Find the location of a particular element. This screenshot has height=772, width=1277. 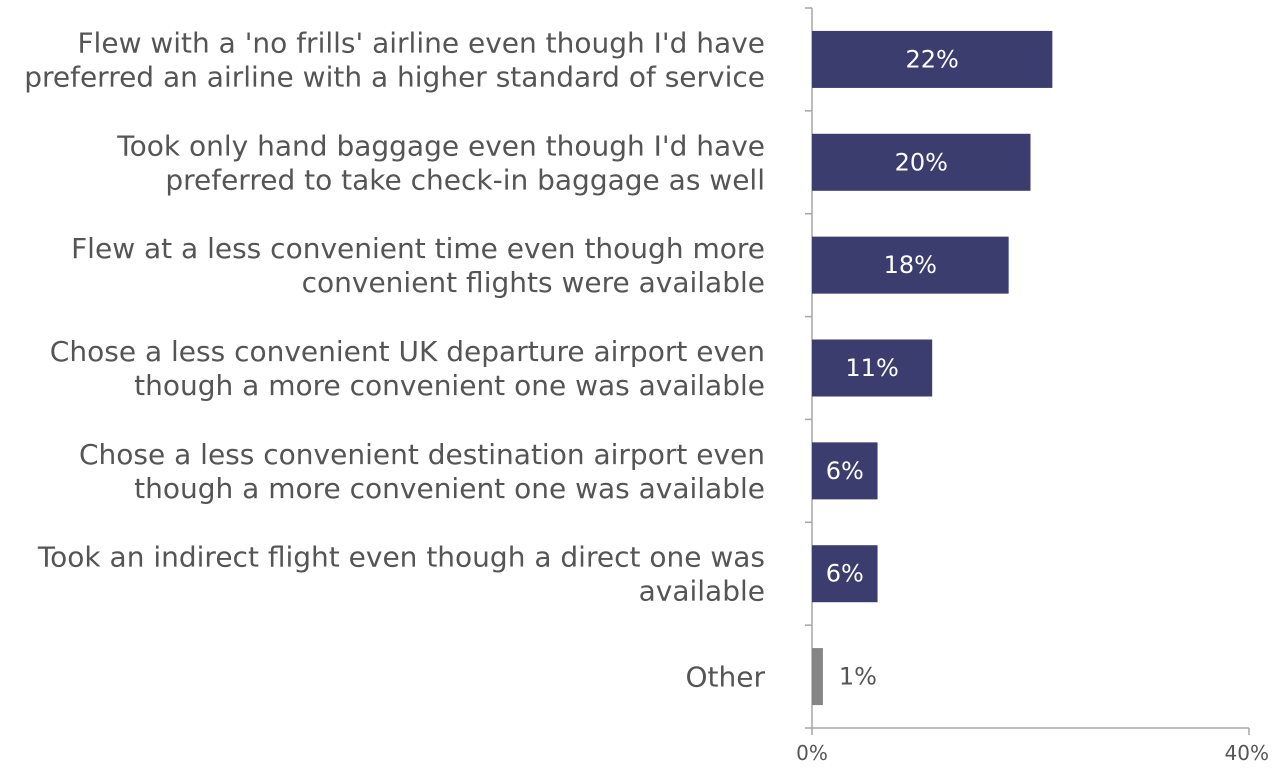

data-label: 22% is located at coordinates (932, 59).